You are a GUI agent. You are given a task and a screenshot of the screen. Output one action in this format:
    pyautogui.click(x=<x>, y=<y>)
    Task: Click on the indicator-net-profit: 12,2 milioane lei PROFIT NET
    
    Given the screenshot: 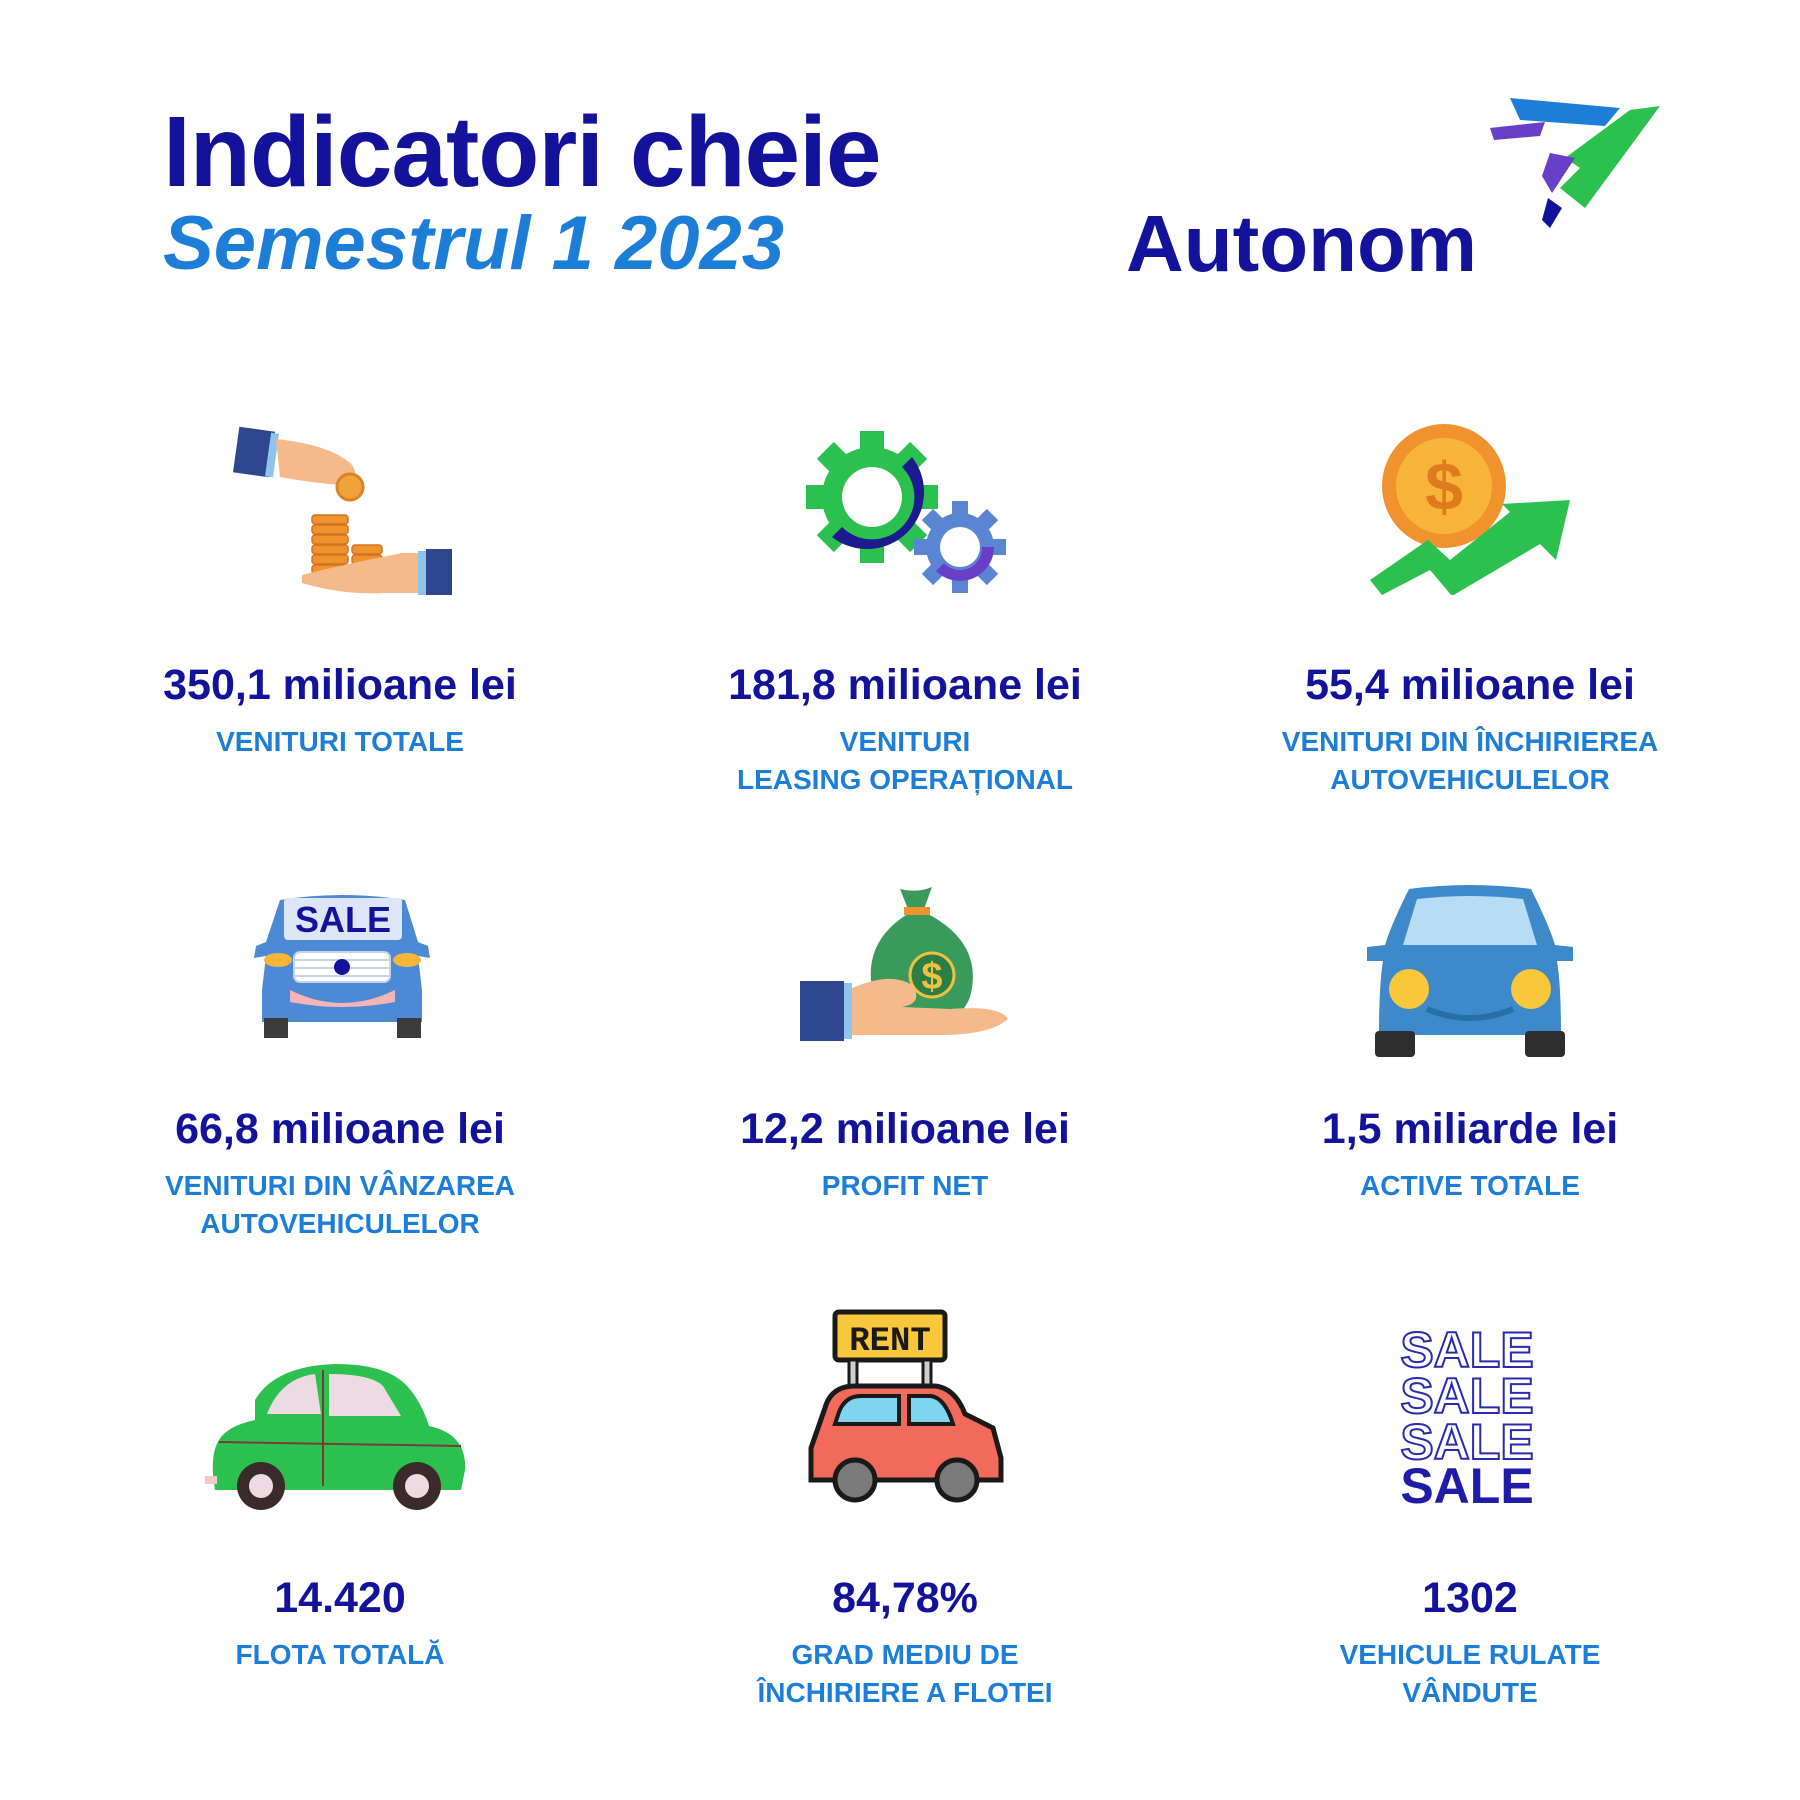 What is the action you would take?
    pyautogui.click(x=905, y=1155)
    